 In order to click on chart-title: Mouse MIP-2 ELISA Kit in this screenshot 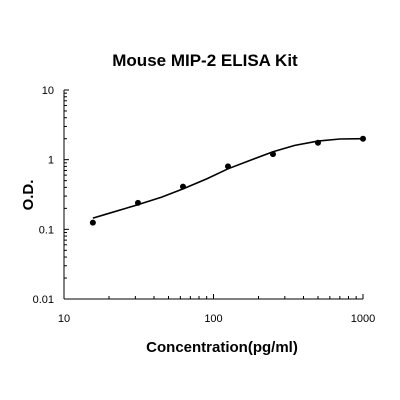, I will do `click(205, 60)`.